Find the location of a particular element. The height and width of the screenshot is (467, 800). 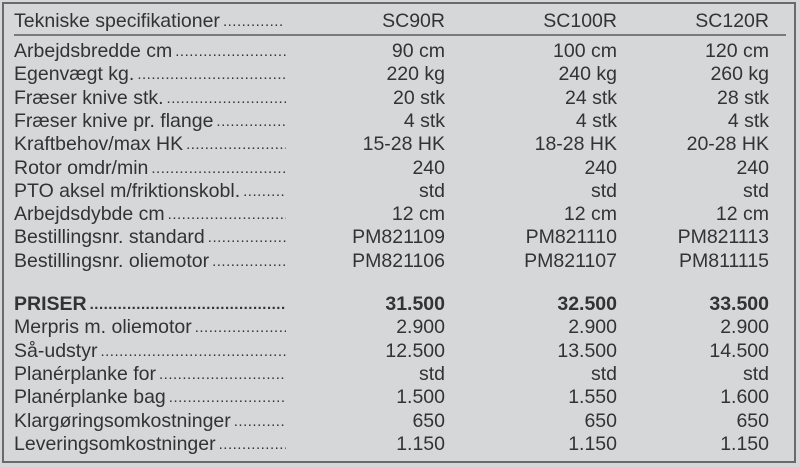

row-value: 20-28 HK is located at coordinates (727, 144).